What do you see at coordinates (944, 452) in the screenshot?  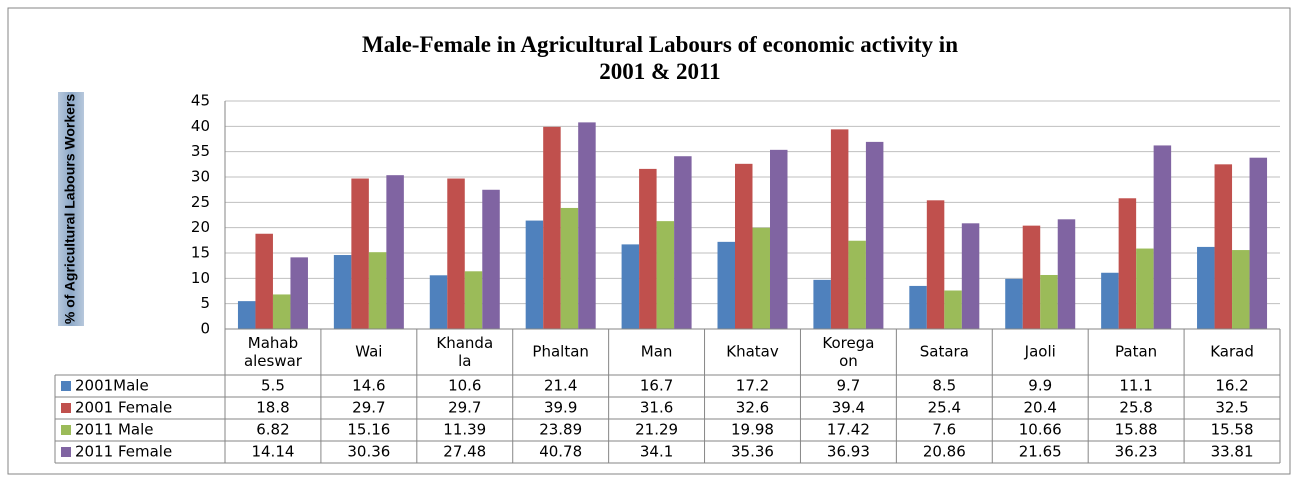 I see `table-cell: 20.86` at bounding box center [944, 452].